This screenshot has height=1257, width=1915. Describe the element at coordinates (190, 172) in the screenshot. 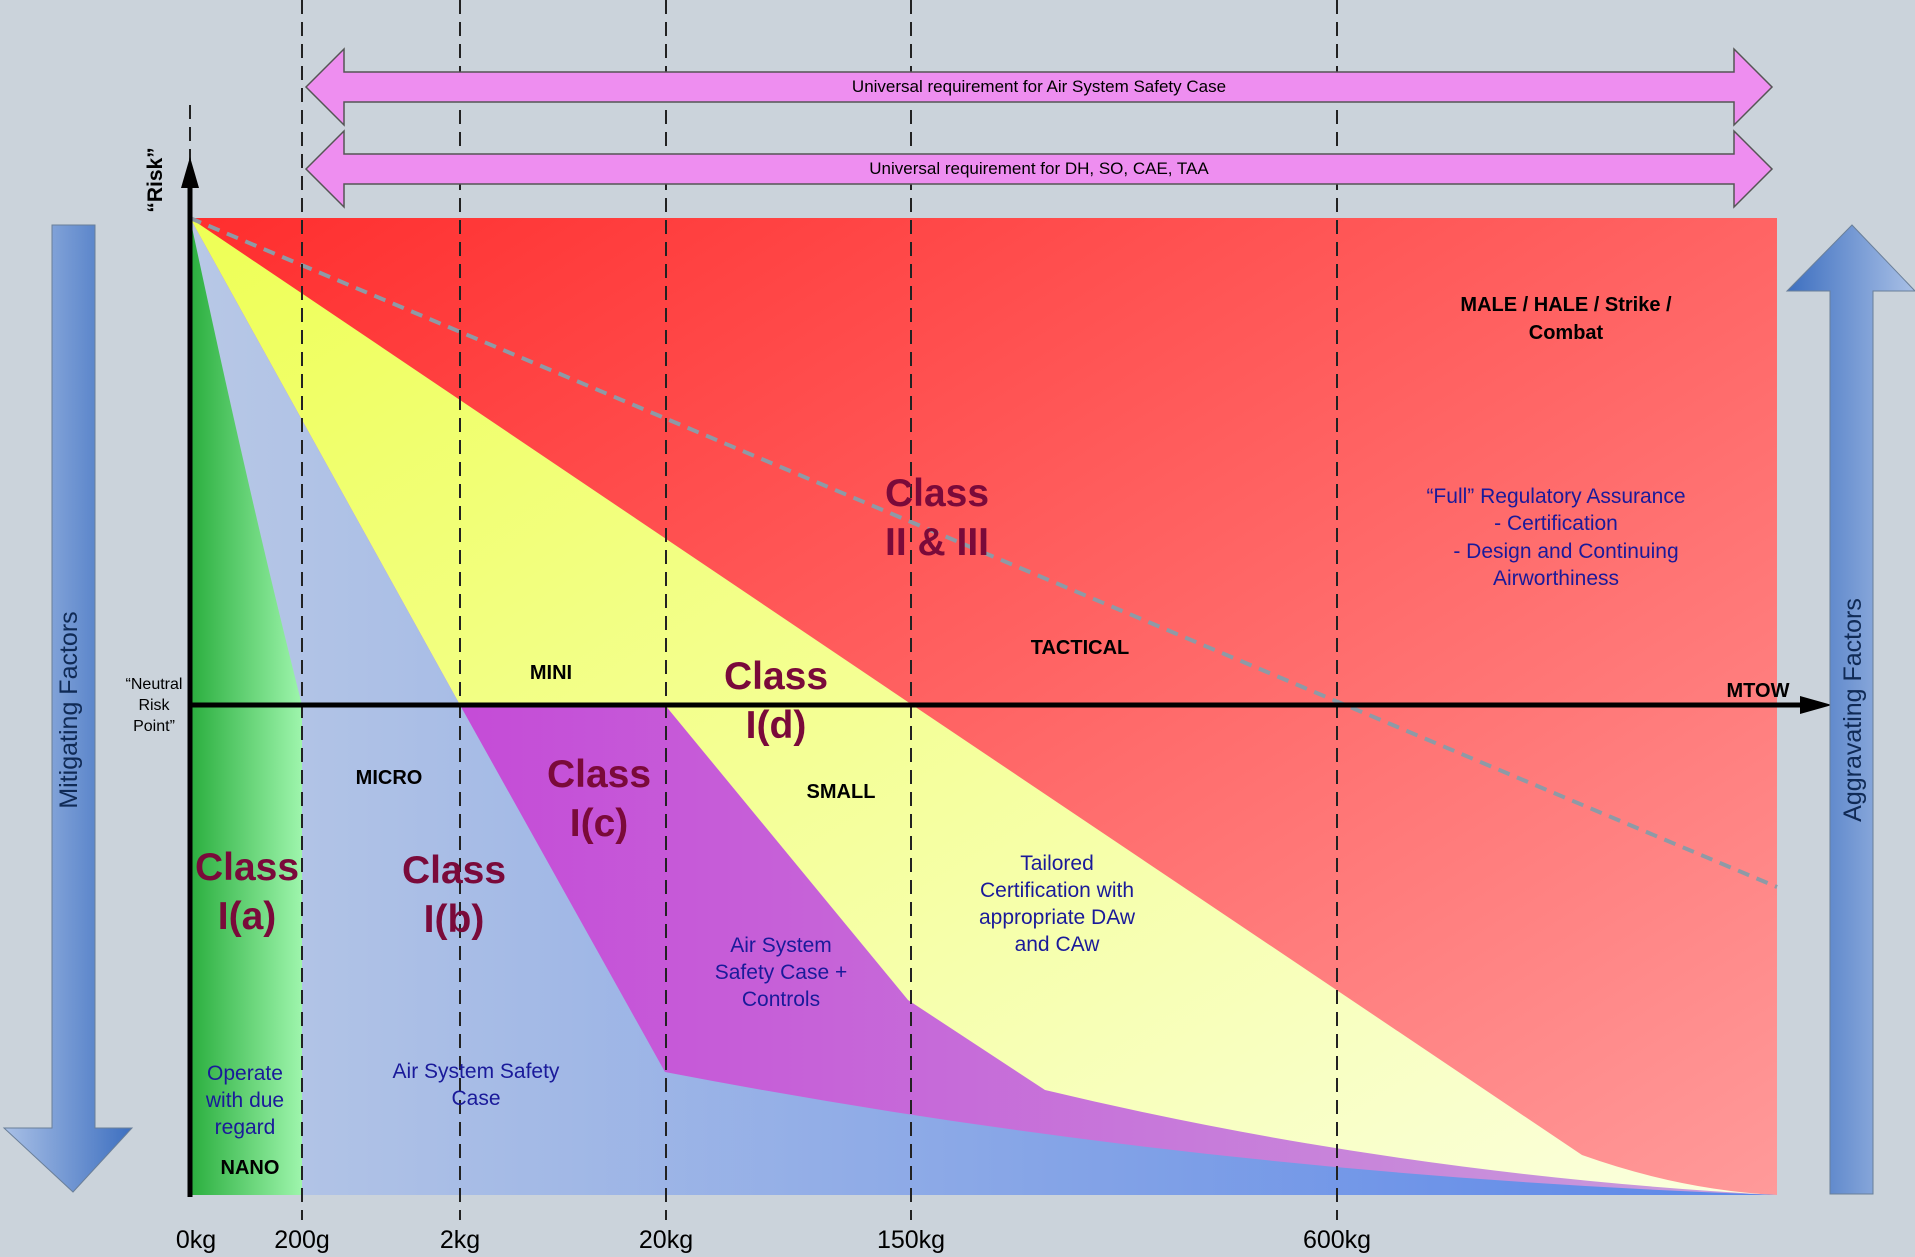

I see `y-axis-arrowhead` at that location.